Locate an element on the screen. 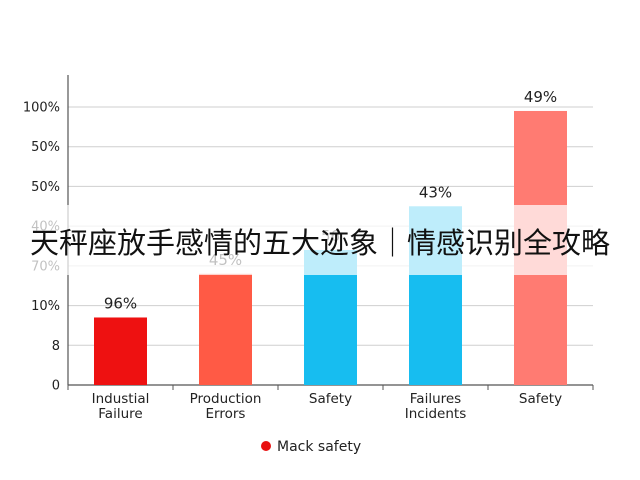 The image size is (640, 480). category-label: Errors is located at coordinates (226, 414).